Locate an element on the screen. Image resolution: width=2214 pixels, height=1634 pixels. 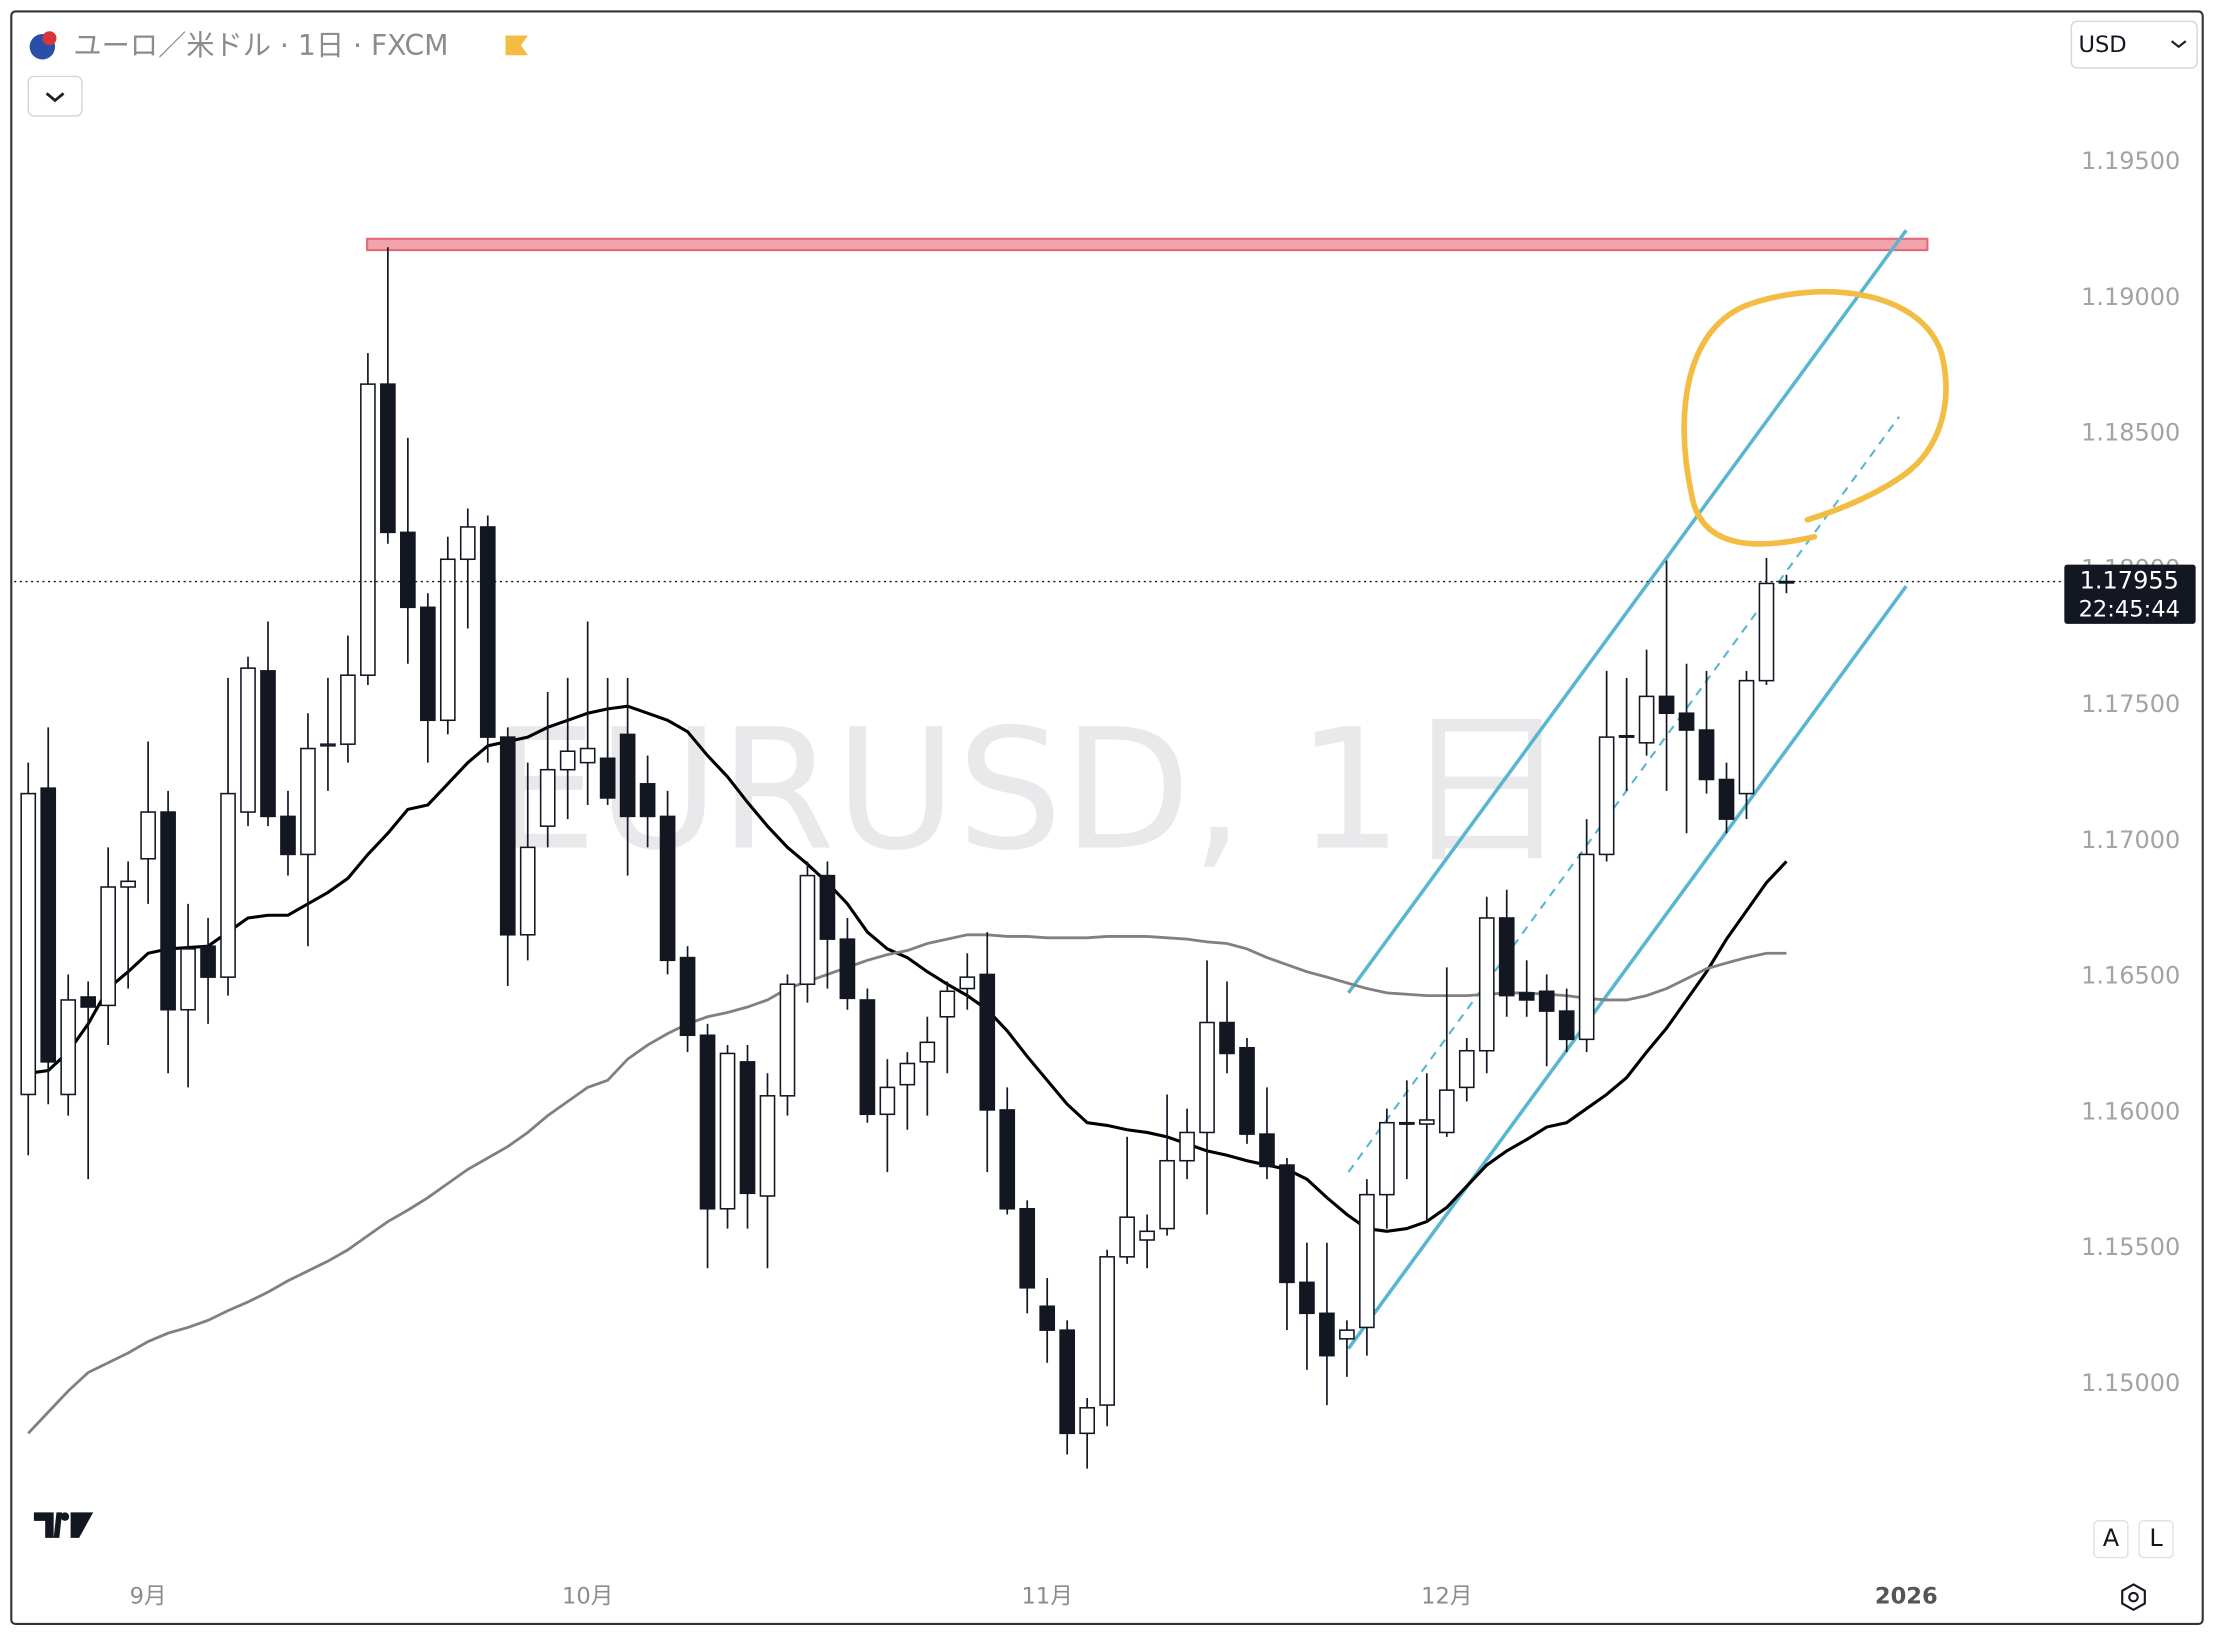
log-scale-button is located at coordinates (2156, 1539).